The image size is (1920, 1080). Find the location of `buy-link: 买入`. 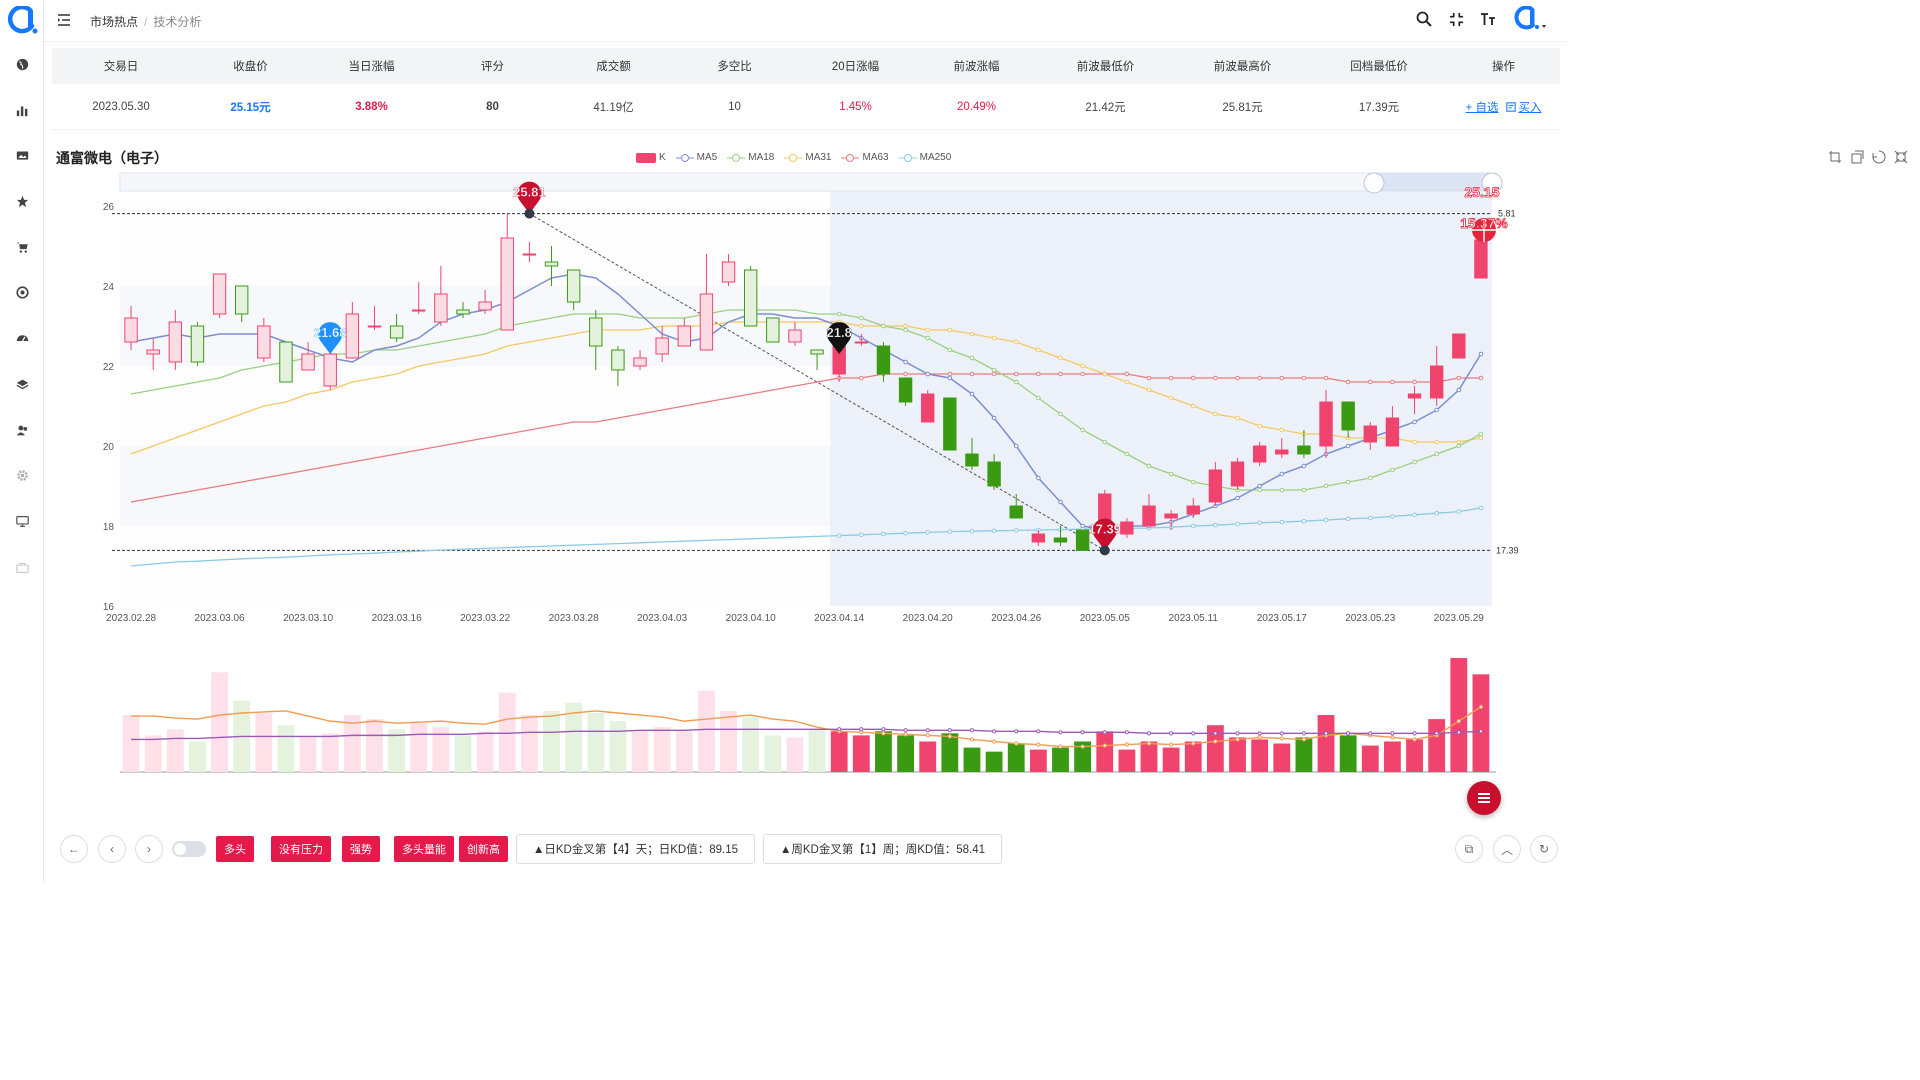

buy-link: 买入 is located at coordinates (1523, 107).